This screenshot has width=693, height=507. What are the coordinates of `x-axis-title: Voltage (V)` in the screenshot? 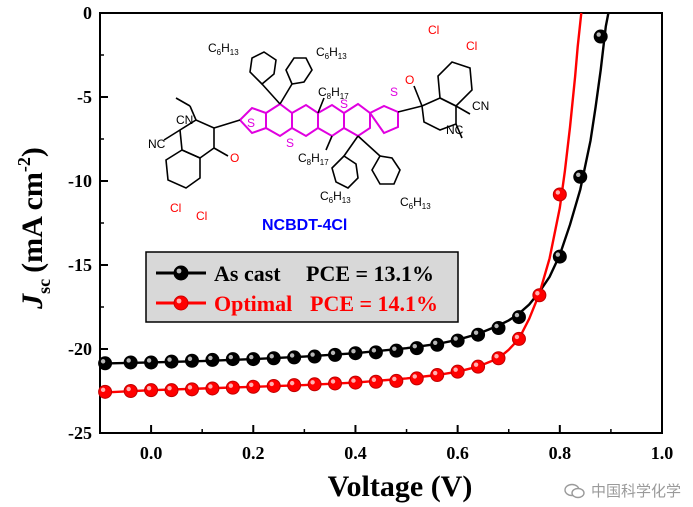 It's located at (400, 486).